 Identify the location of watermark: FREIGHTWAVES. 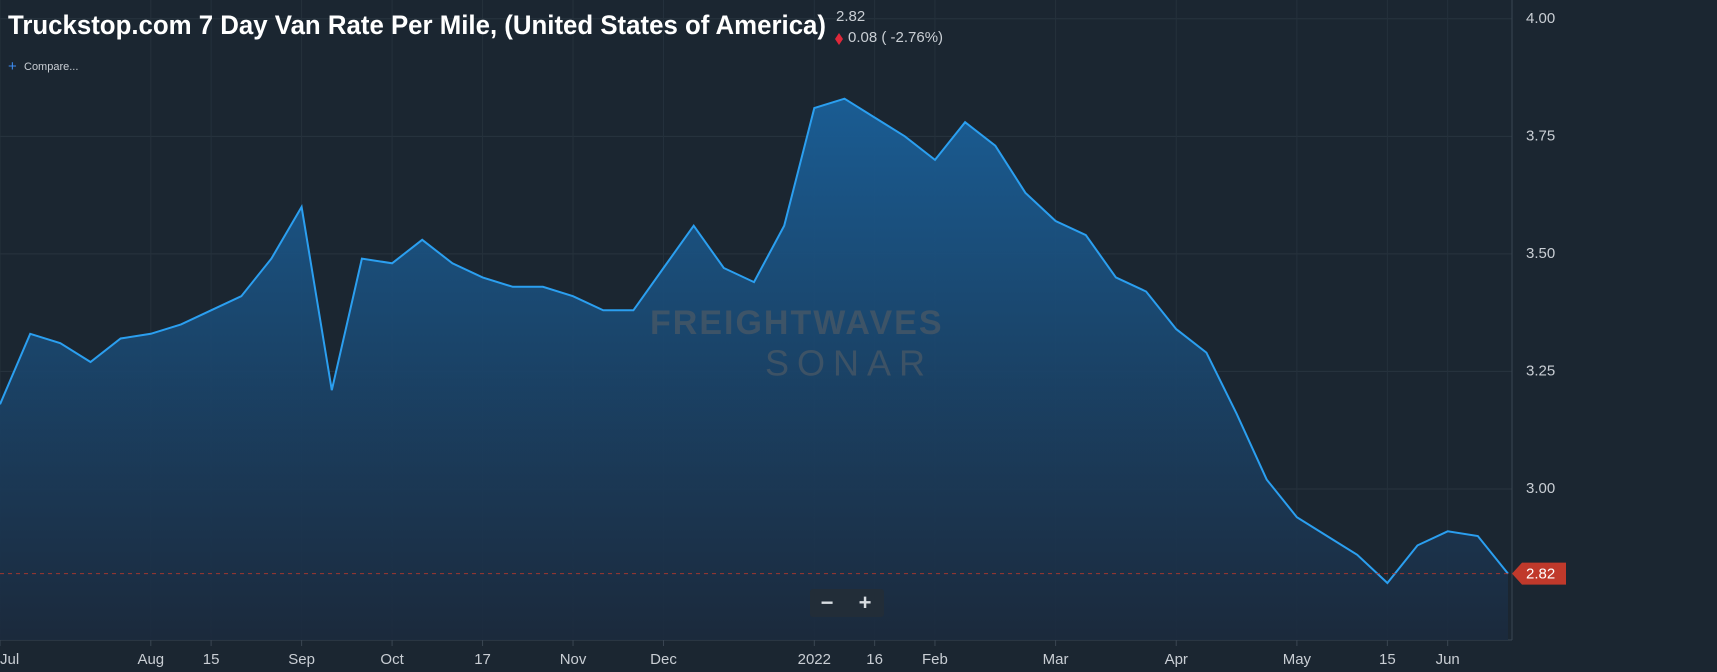
(797, 323).